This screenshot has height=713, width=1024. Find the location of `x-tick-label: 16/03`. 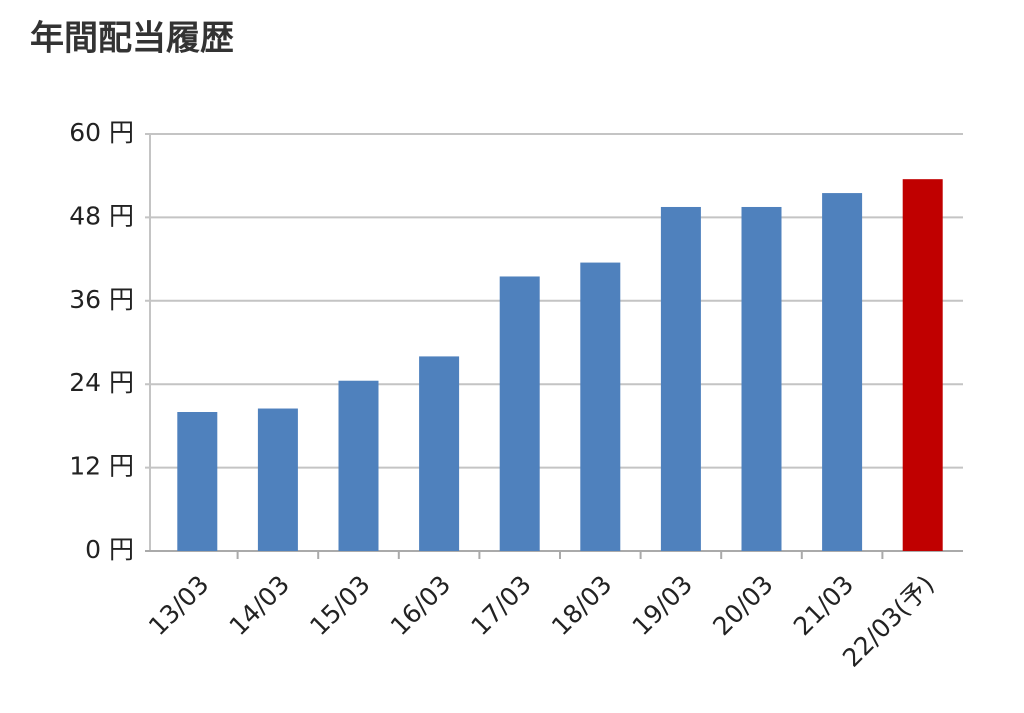

x-tick-label: 16/03 is located at coordinates (420, 605).